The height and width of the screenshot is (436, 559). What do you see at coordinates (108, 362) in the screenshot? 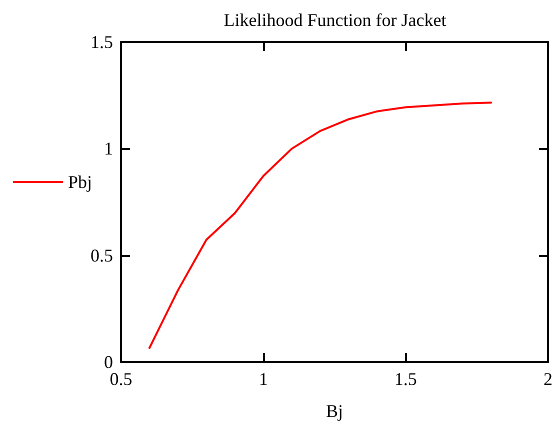
I see `y-tick-label: 0` at bounding box center [108, 362].